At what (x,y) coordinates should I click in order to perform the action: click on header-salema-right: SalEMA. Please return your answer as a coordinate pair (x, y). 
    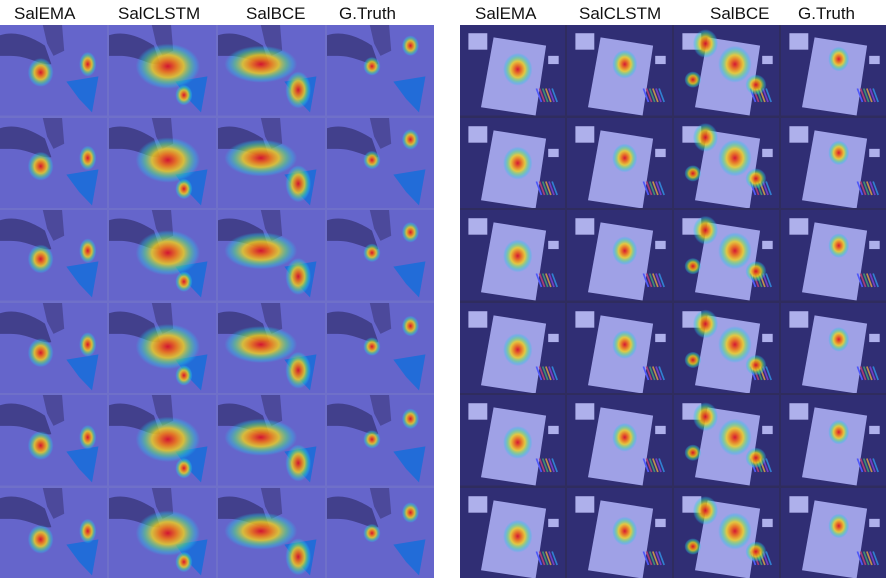
    Looking at the image, I should click on (506, 13).